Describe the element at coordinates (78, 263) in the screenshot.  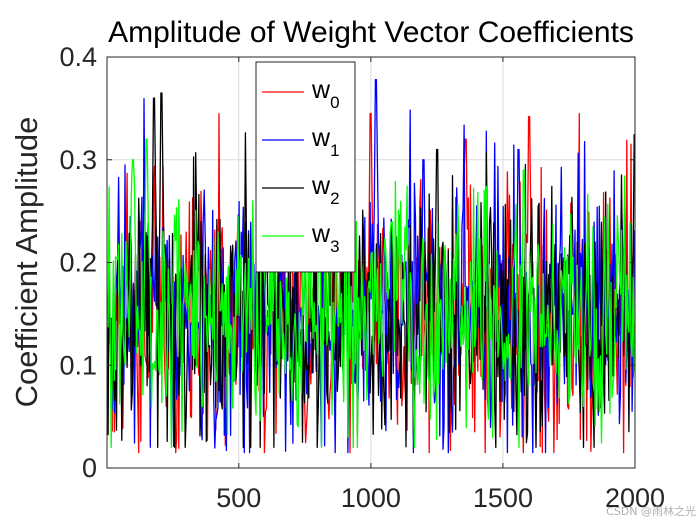
I see `y-tick-label: 0.2` at that location.